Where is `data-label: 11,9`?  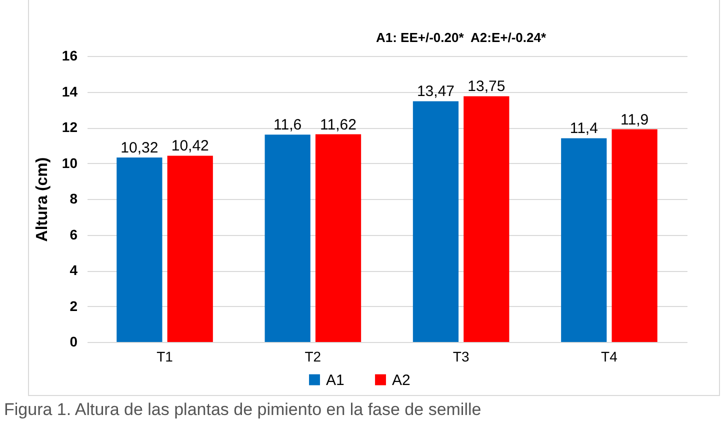 data-label: 11,9 is located at coordinates (634, 119).